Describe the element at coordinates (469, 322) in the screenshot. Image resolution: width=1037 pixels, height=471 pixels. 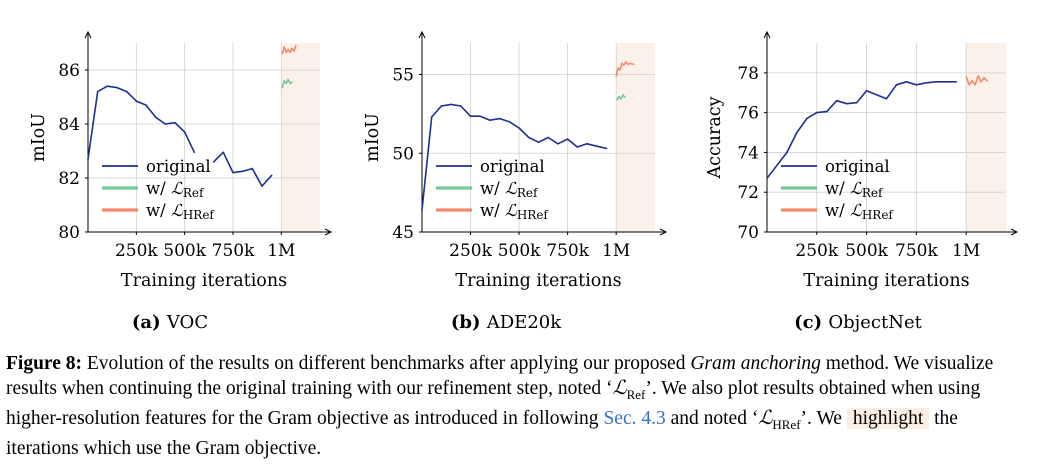
I see `subcaption-label: (b)` at that location.